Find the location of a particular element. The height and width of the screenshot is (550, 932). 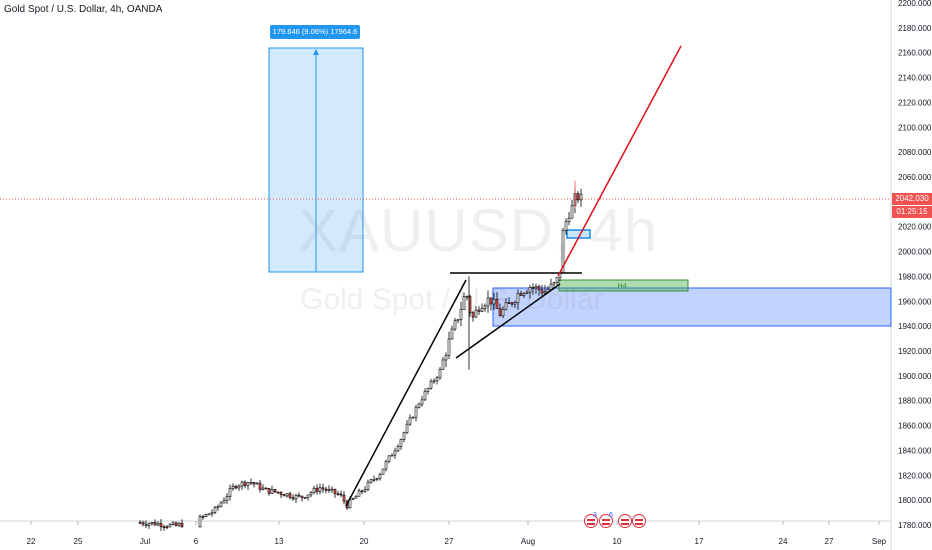

time-tick-label: 10 is located at coordinates (617, 541).